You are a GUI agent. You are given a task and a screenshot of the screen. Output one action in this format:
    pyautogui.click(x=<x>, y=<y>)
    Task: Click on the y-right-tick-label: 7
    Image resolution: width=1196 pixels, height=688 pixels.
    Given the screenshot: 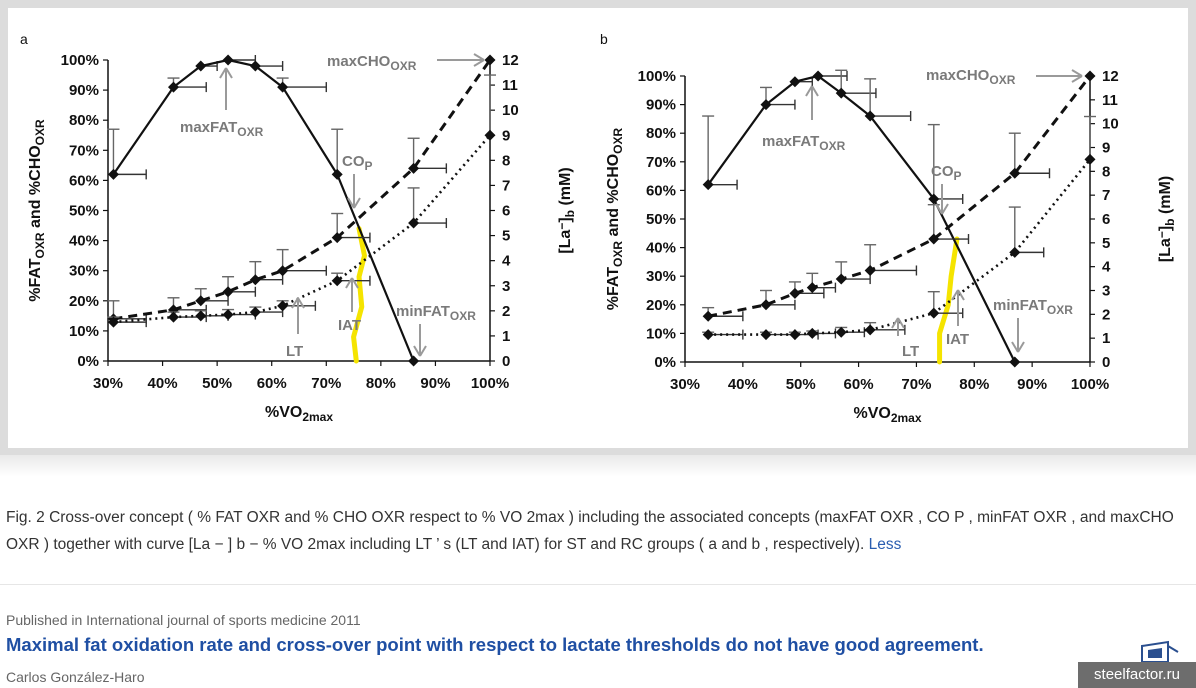 What is the action you would take?
    pyautogui.click(x=506, y=185)
    